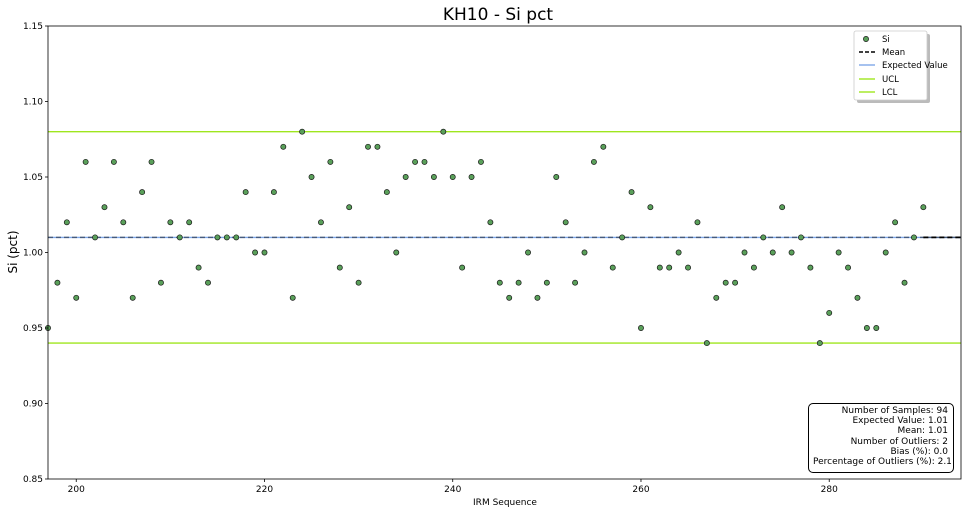 This screenshot has width=966, height=517. I want to click on x-tick-label: 200, so click(76, 490).